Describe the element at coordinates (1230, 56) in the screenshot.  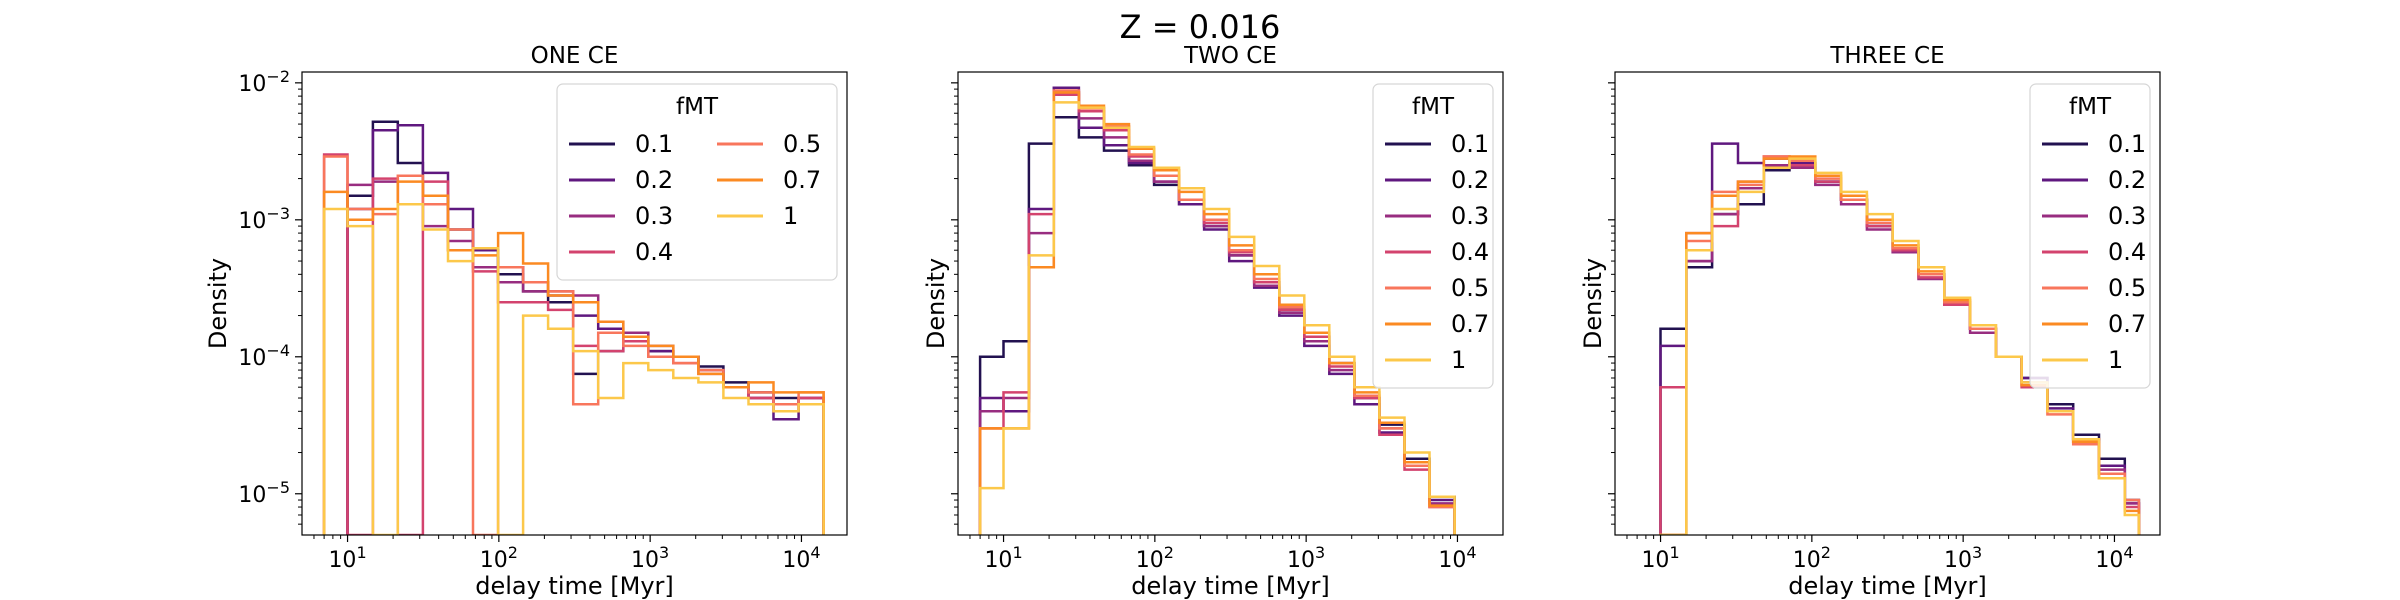
I see `chart-title: TWO CE` at that location.